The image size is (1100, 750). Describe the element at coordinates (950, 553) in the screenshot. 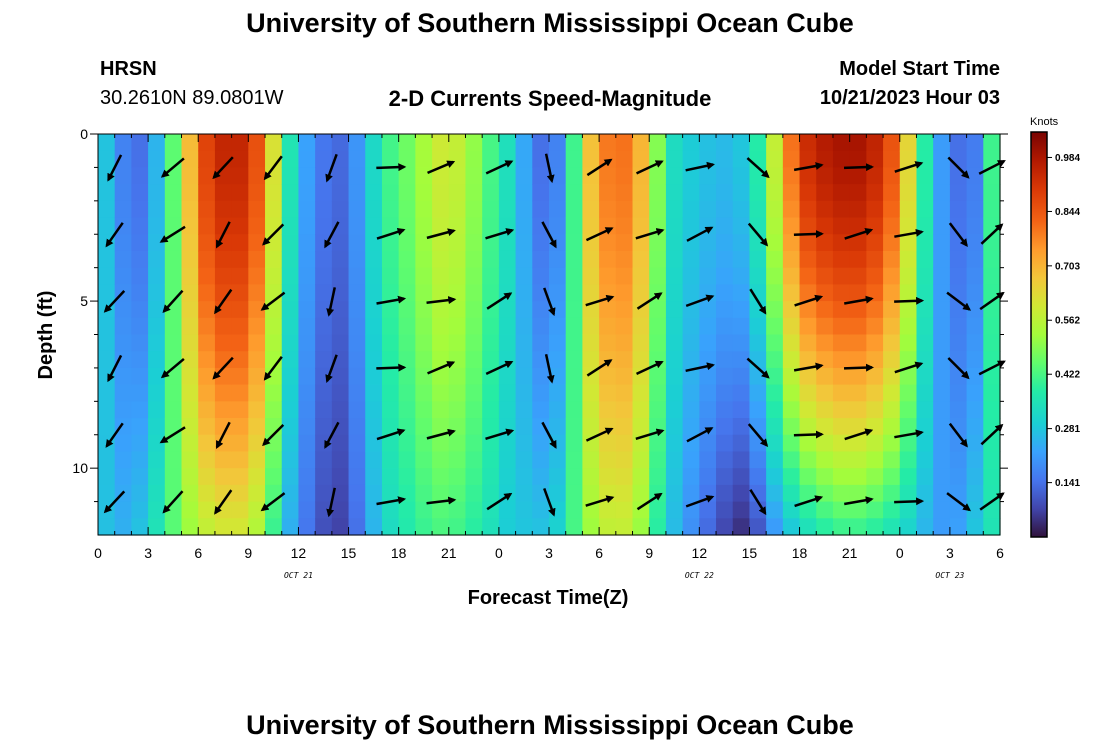

I see `x-tick-label: 3` at that location.